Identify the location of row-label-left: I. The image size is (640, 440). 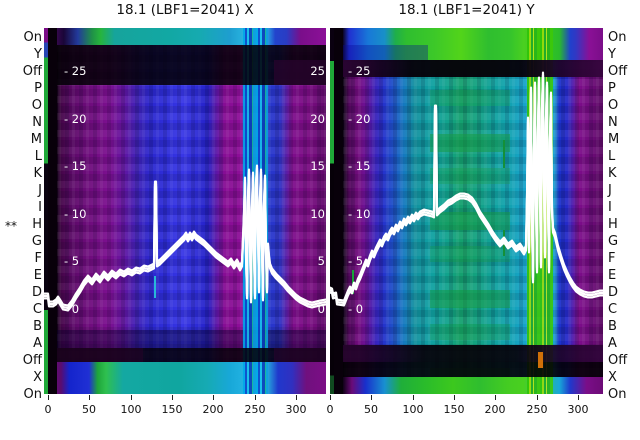
(40, 207).